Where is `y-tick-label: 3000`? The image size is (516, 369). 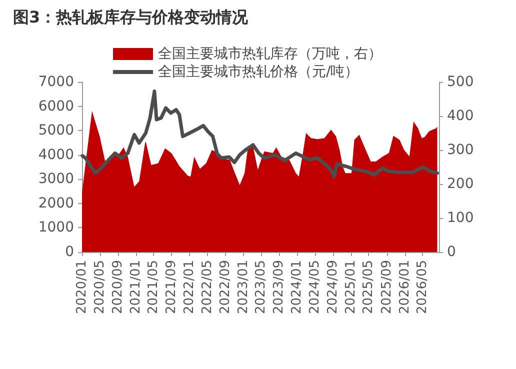 y-tick-label: 3000 is located at coordinates (56, 179).